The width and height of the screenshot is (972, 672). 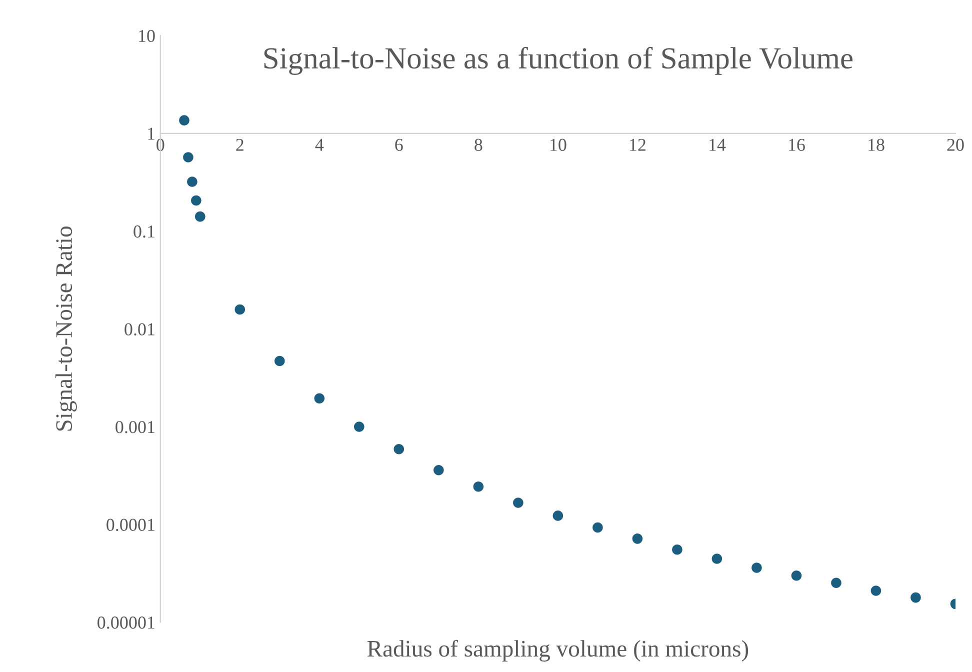 What do you see at coordinates (557, 651) in the screenshot?
I see `x-axis-title: Radius of sampling volume (in microns)` at bounding box center [557, 651].